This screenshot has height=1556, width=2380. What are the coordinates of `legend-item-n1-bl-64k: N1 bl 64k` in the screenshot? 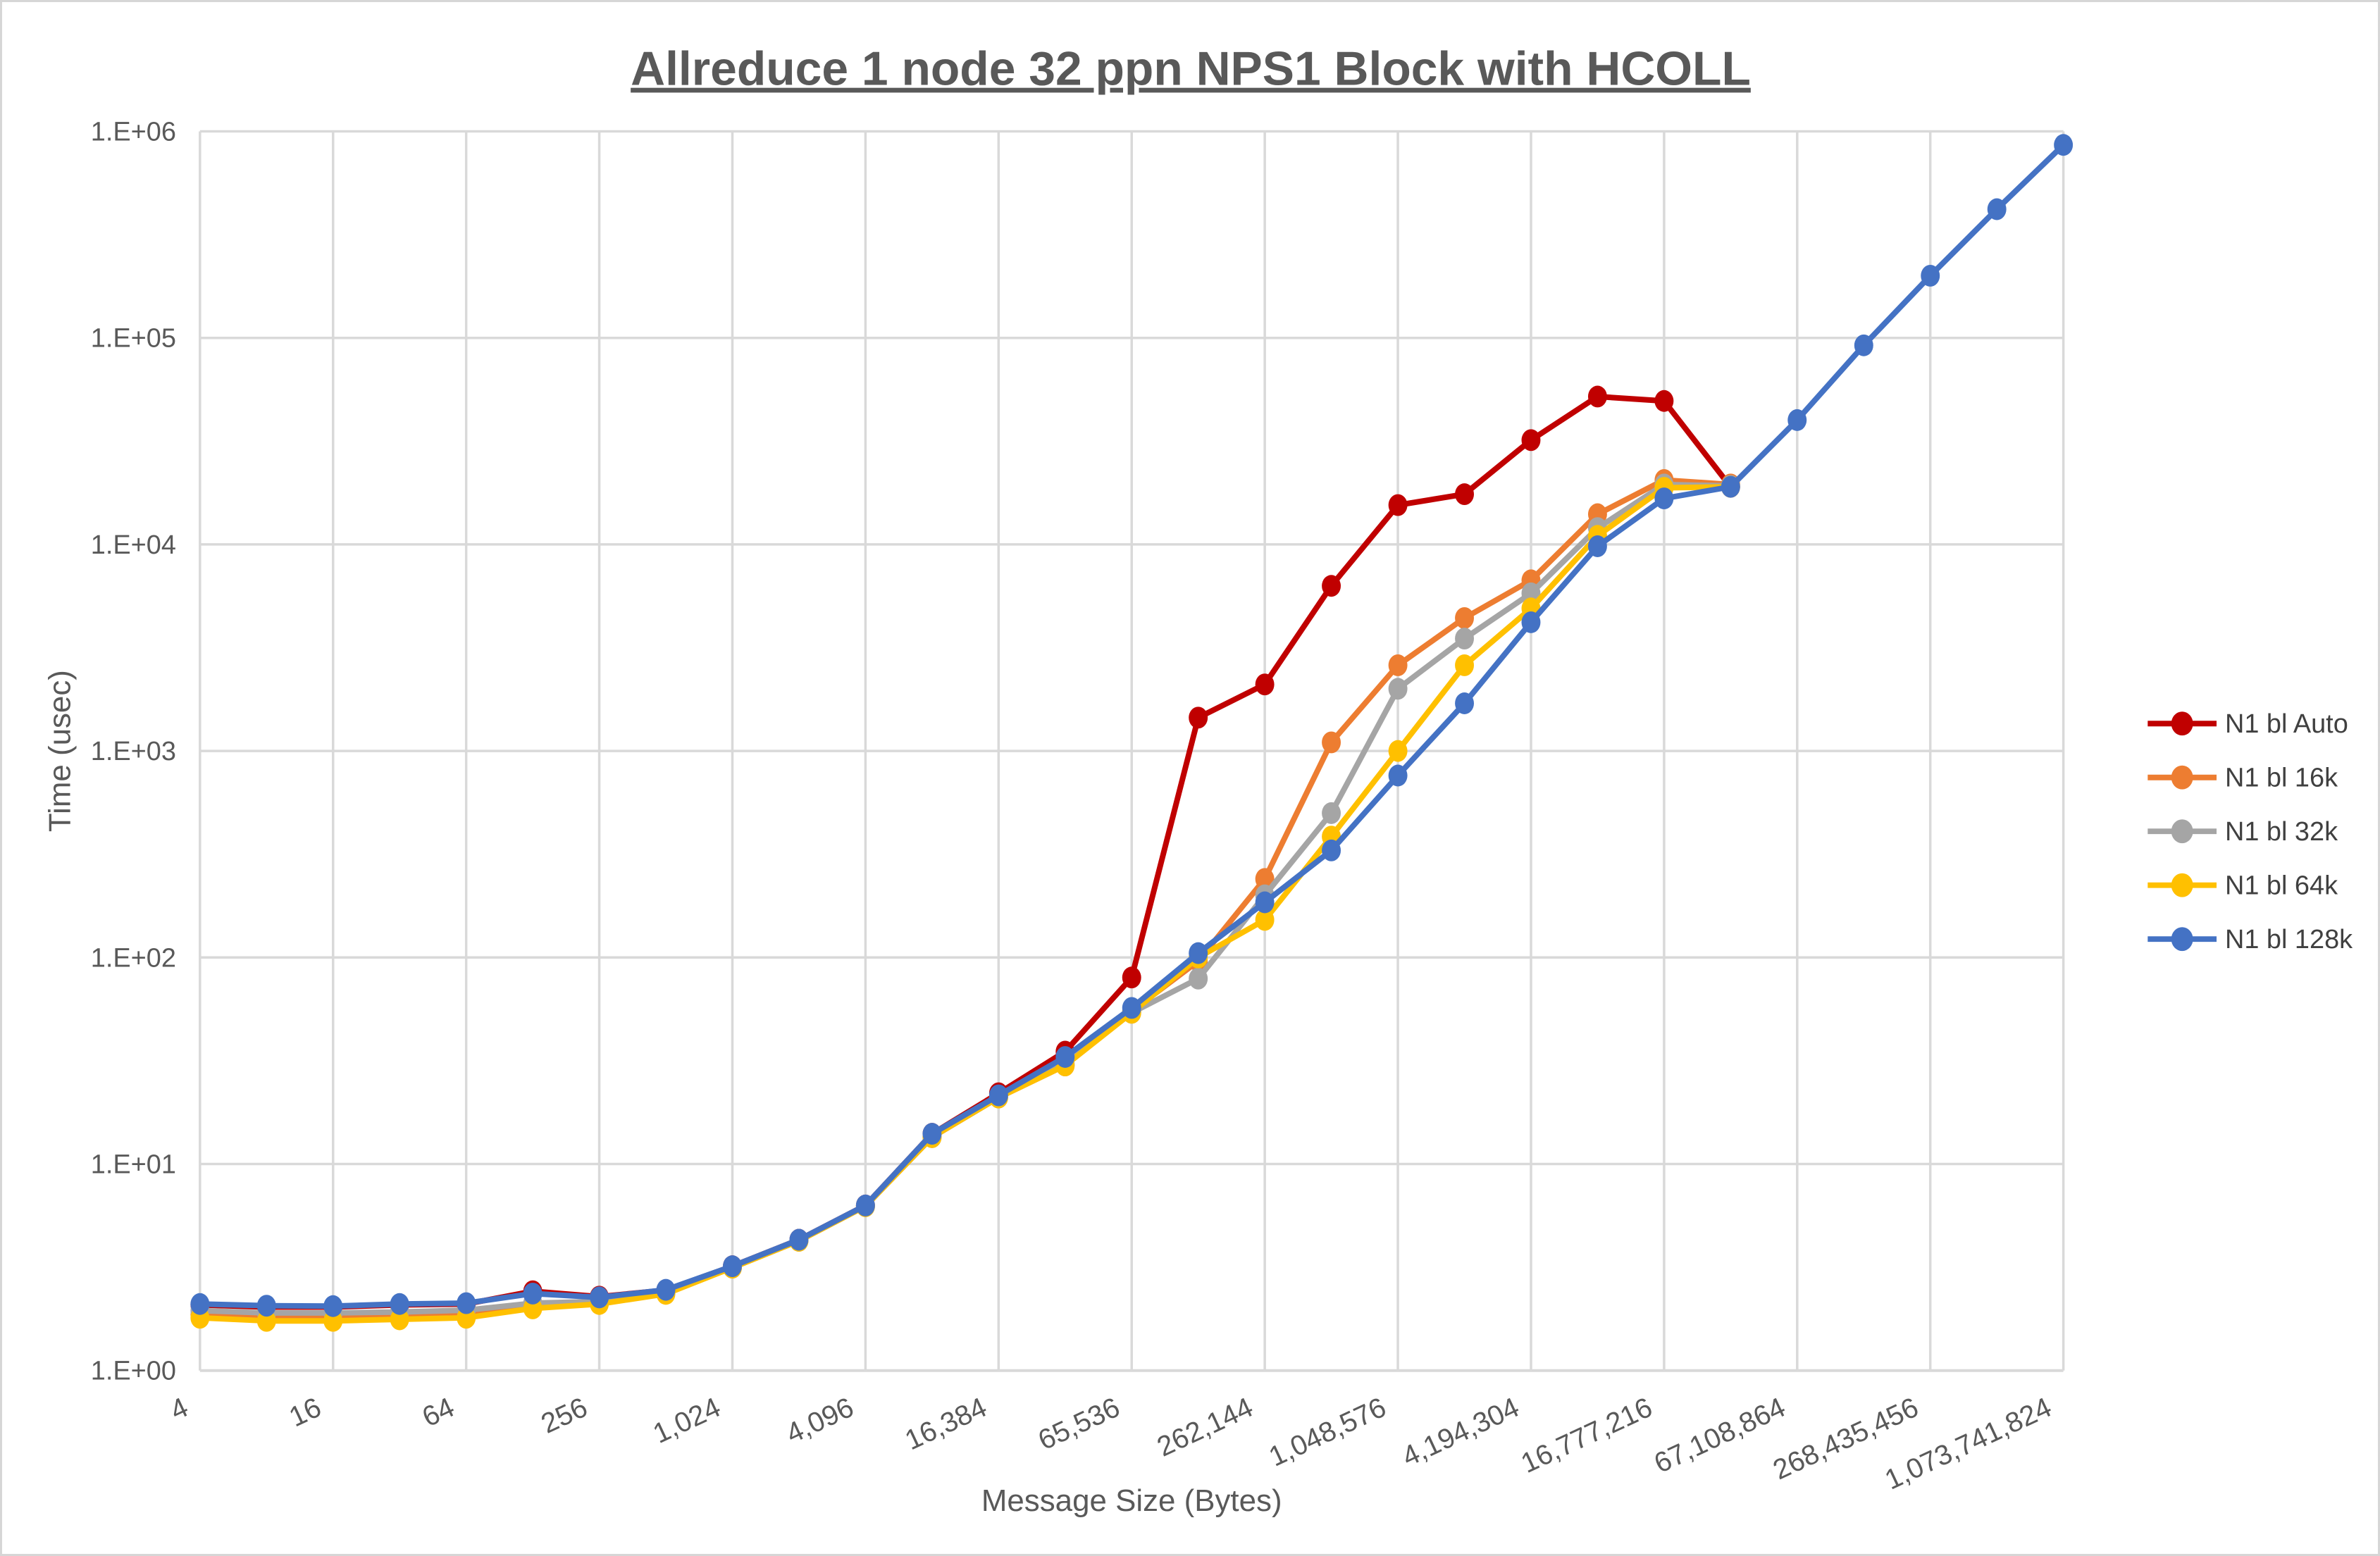 It's located at (2242, 886).